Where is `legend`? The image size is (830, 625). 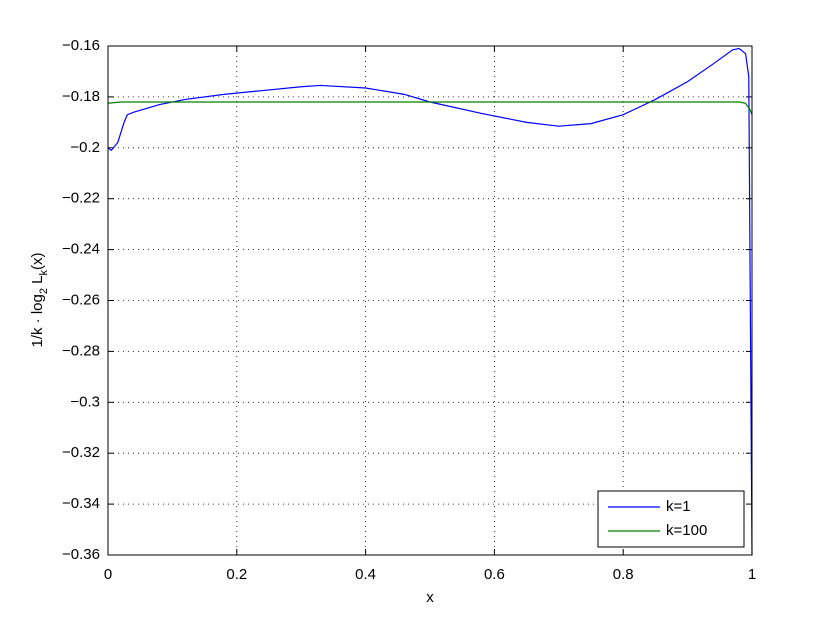 legend is located at coordinates (671, 519).